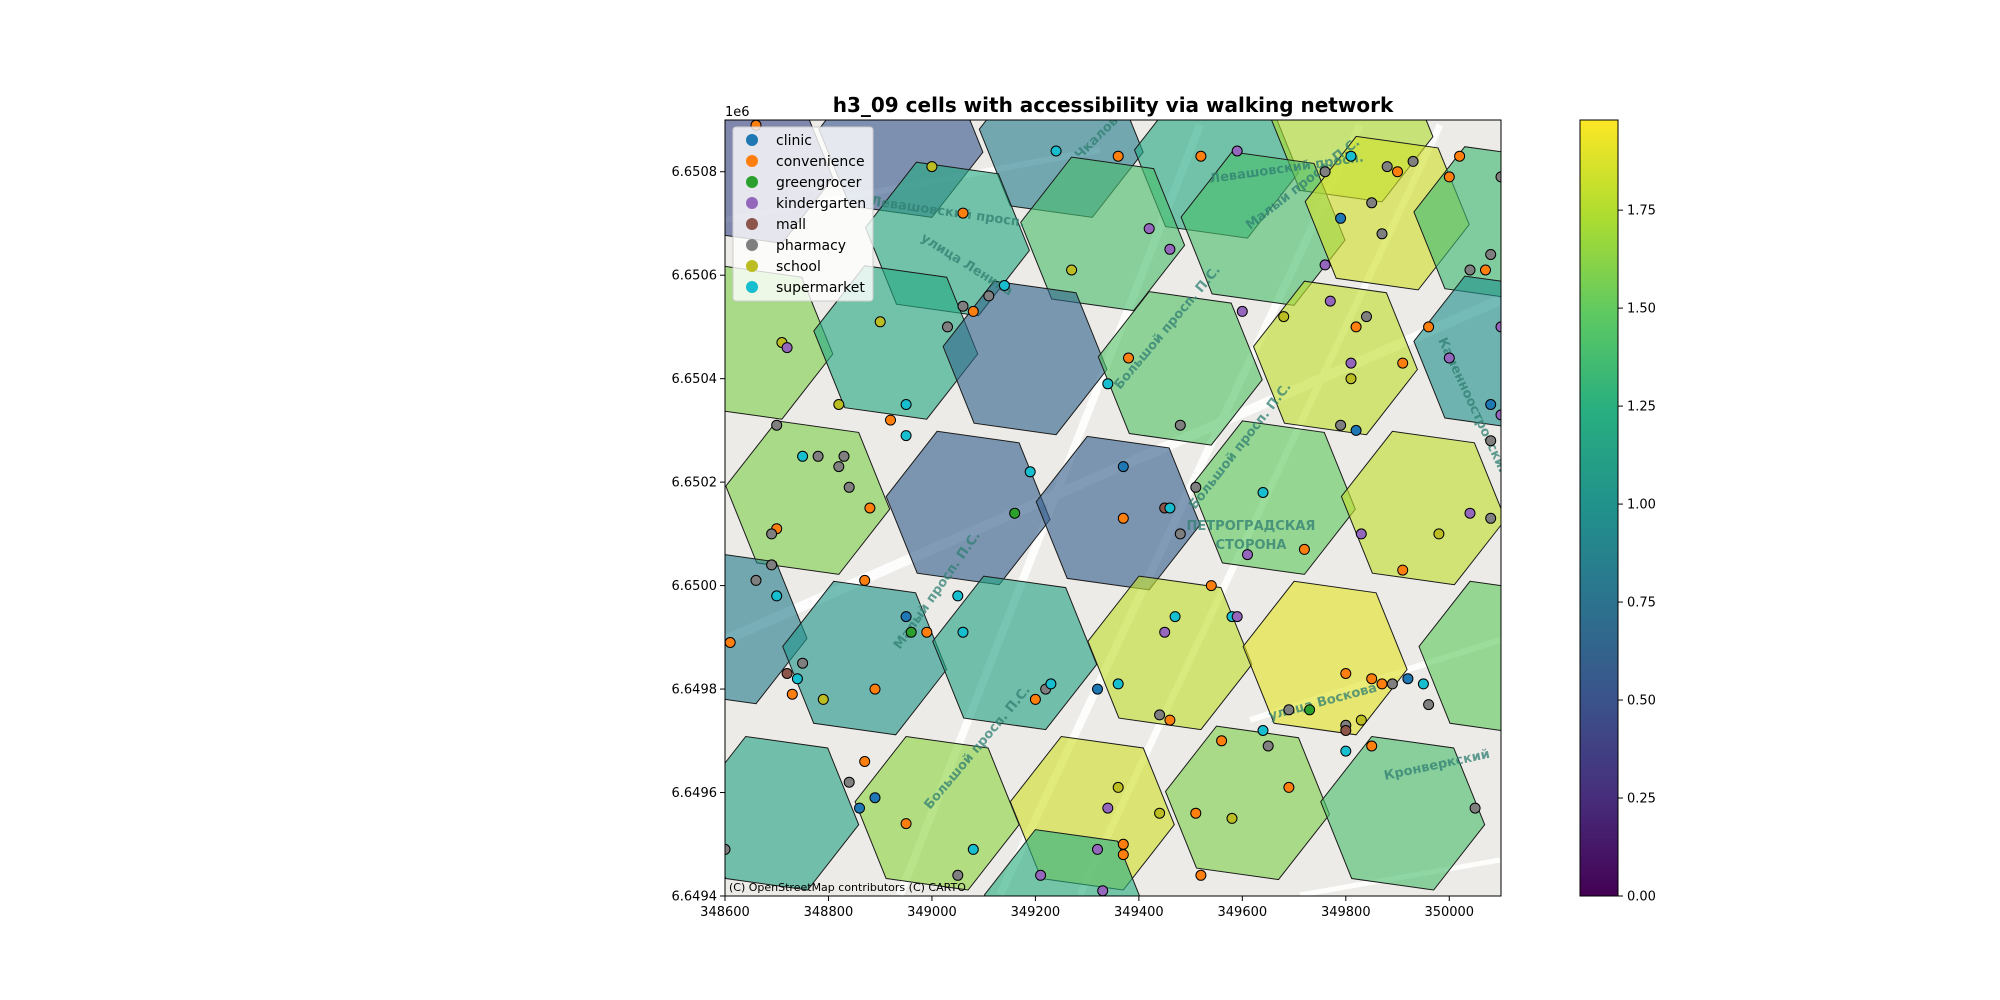 The width and height of the screenshot is (2000, 1000). What do you see at coordinates (791, 225) in the screenshot?
I see `legend-label-mall: mall` at bounding box center [791, 225].